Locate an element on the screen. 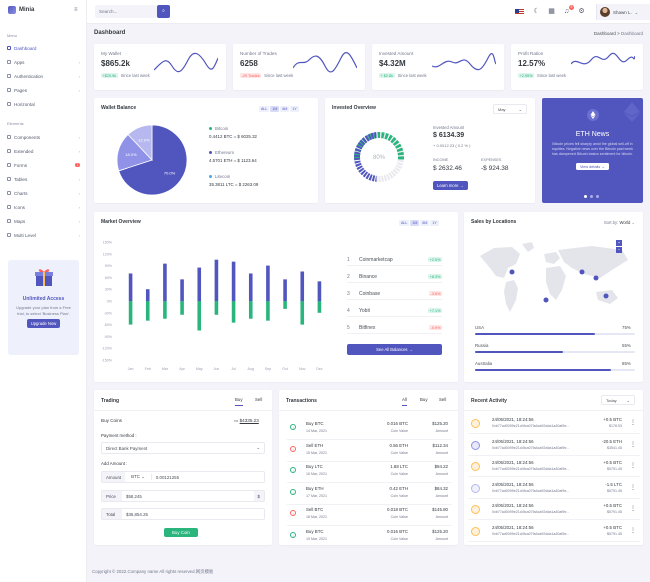 This screenshot has width=650, height=582. sidebar-item-maps: Maps › is located at coordinates (43, 221).